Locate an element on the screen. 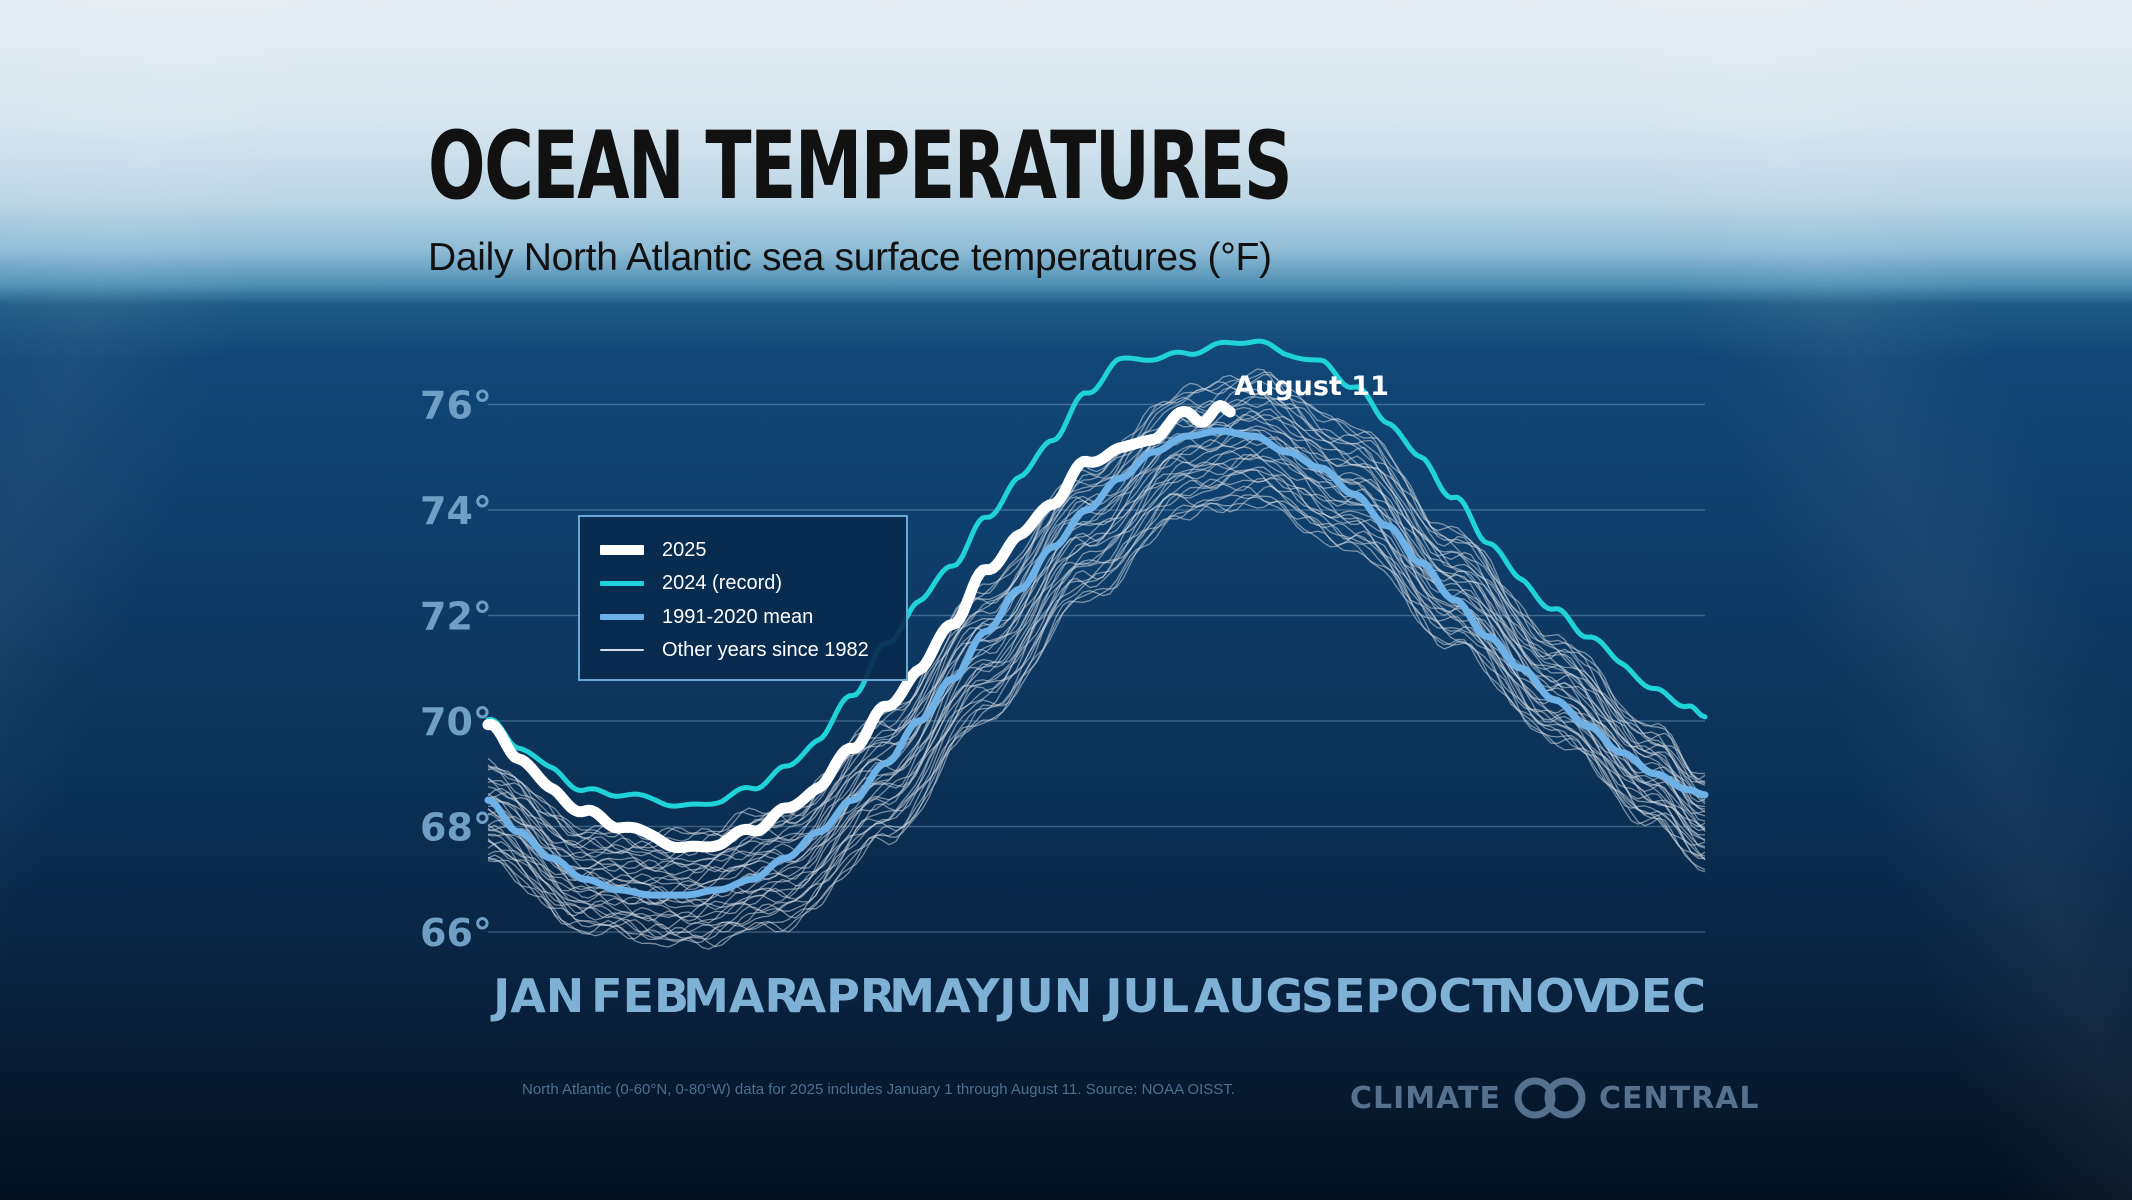 The height and width of the screenshot is (1200, 2132). x-tick-label: JUL is located at coordinates (1145, 996).